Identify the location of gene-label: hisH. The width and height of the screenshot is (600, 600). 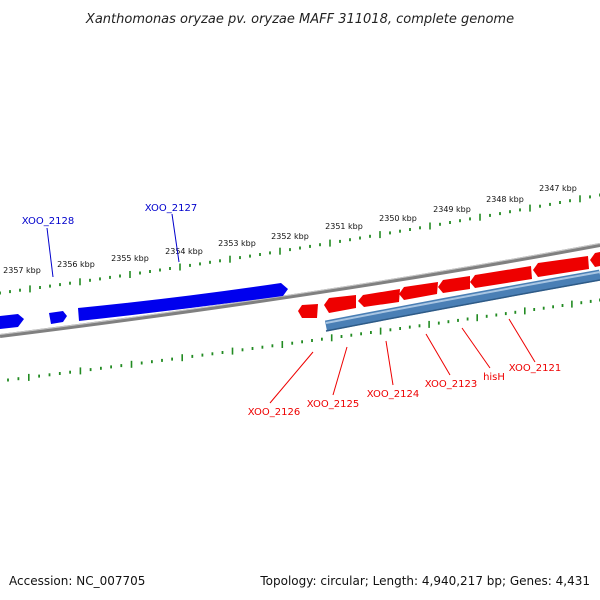
(494, 377).